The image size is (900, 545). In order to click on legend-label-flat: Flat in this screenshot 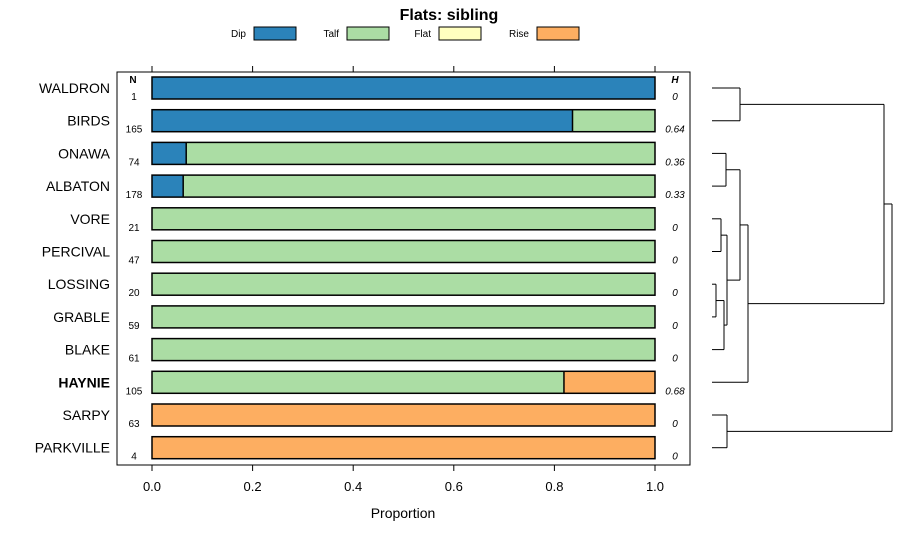, I will do `click(422, 34)`.